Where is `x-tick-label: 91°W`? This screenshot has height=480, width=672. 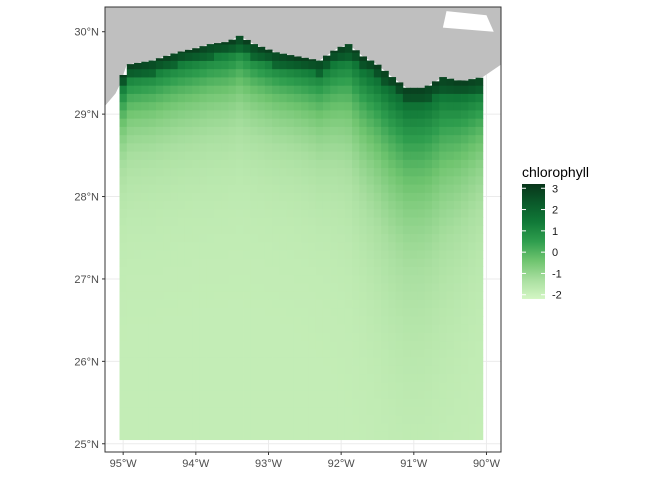 x-tick-label: 91°W is located at coordinates (414, 464).